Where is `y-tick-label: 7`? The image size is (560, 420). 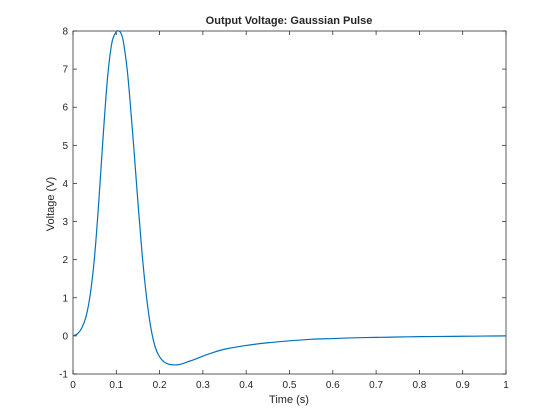 y-tick-label: 7 is located at coordinates (65, 70).